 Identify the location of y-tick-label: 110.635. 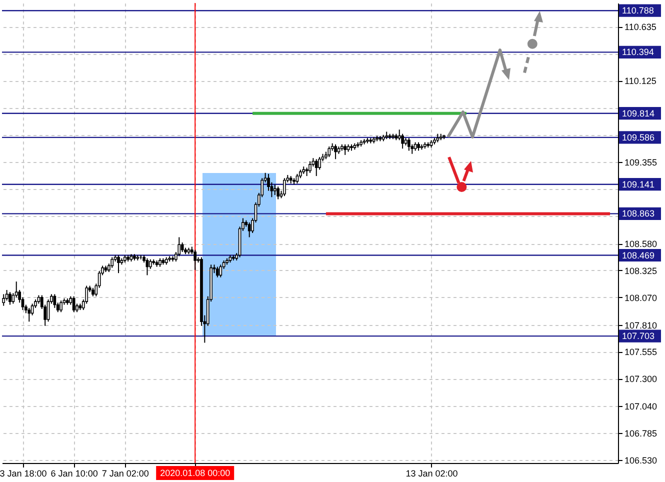
(640, 27).